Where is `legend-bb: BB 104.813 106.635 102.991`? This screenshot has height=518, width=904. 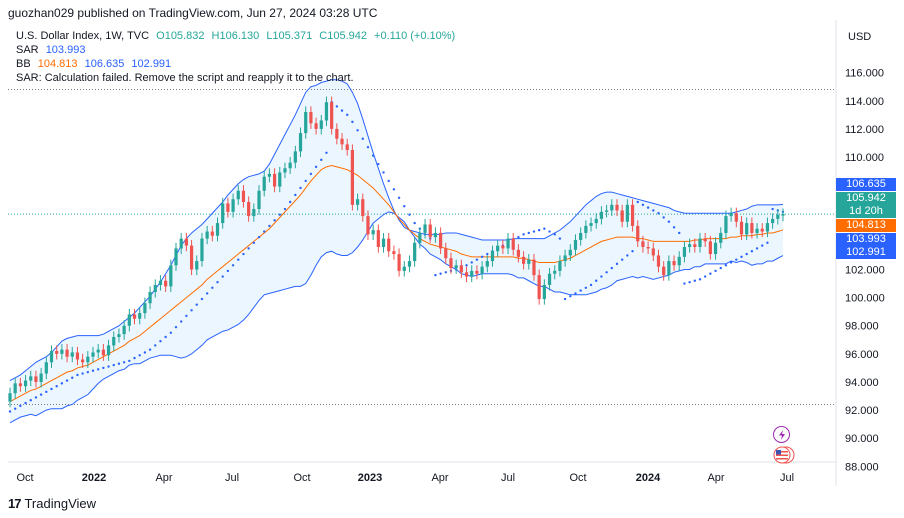 legend-bb: BB 104.813 106.635 102.991 is located at coordinates (95, 64).